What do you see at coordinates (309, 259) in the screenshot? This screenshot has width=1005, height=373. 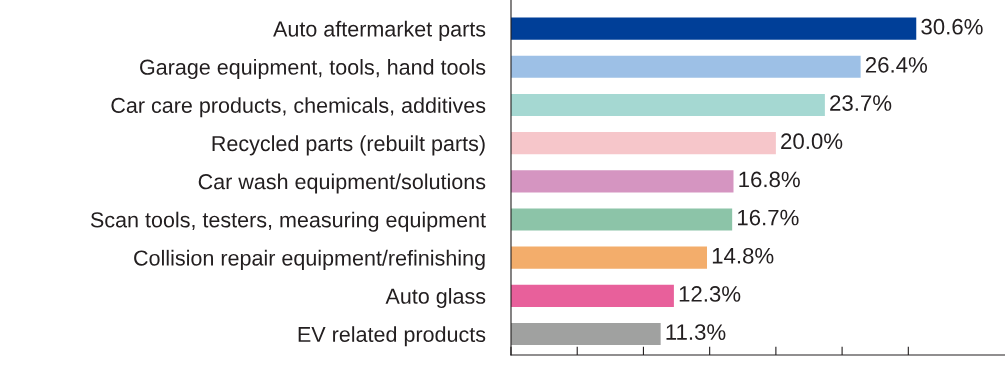 I see `y-tick-label: Collision repair equipment/refinishing` at bounding box center [309, 259].